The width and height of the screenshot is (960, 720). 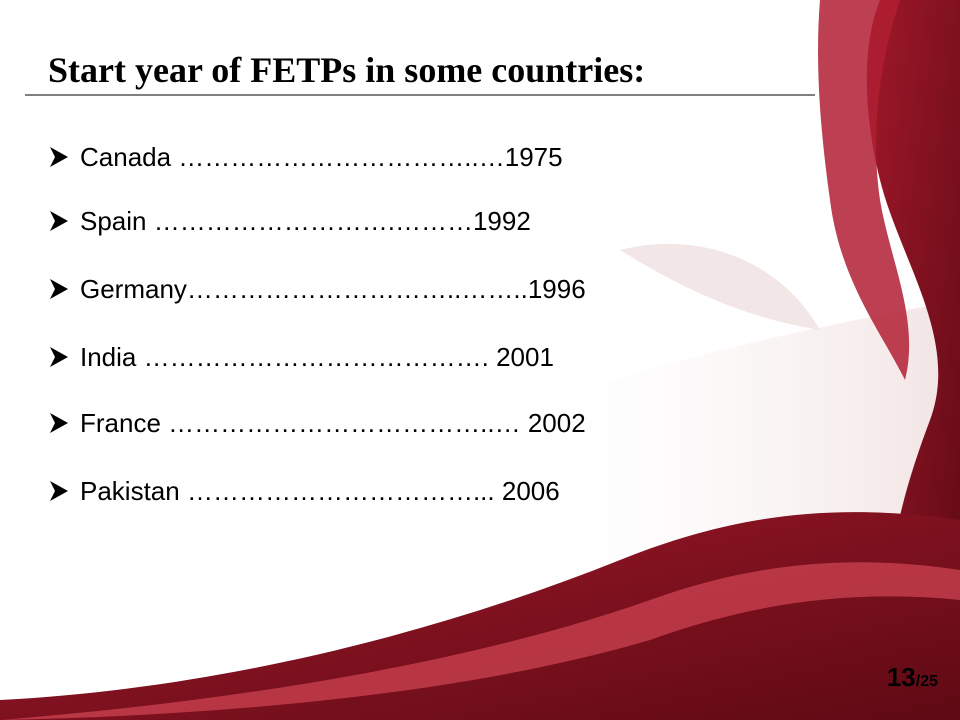 I want to click on list-item: France ………………………………..… 2002, so click(x=333, y=423).